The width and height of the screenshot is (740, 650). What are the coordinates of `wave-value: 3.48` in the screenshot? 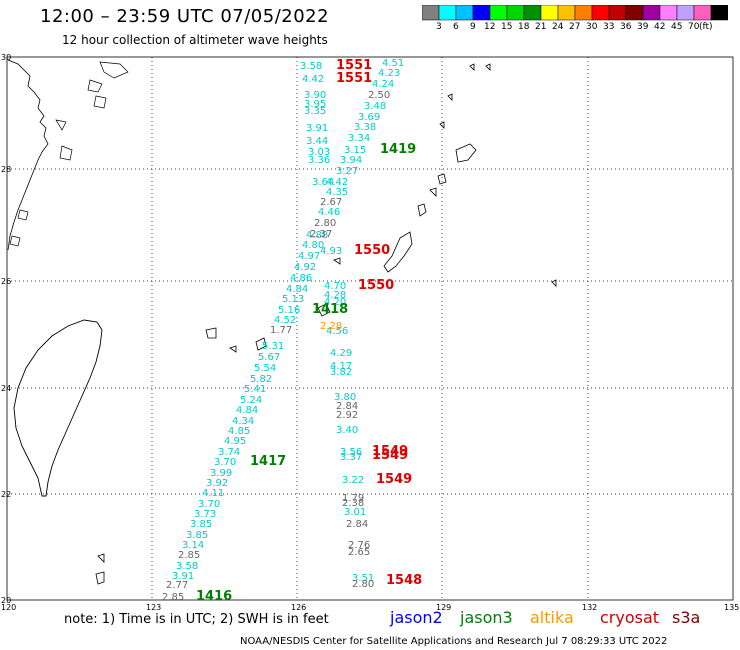 It's located at (375, 106).